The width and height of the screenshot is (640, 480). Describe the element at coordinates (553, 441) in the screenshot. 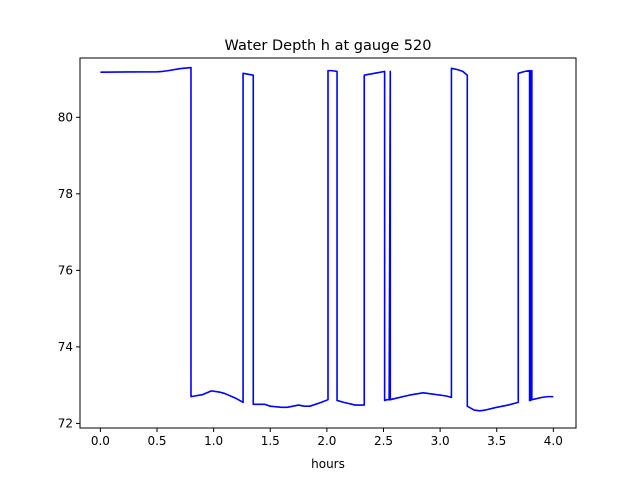

I see `x-tick-label: 4.0` at that location.